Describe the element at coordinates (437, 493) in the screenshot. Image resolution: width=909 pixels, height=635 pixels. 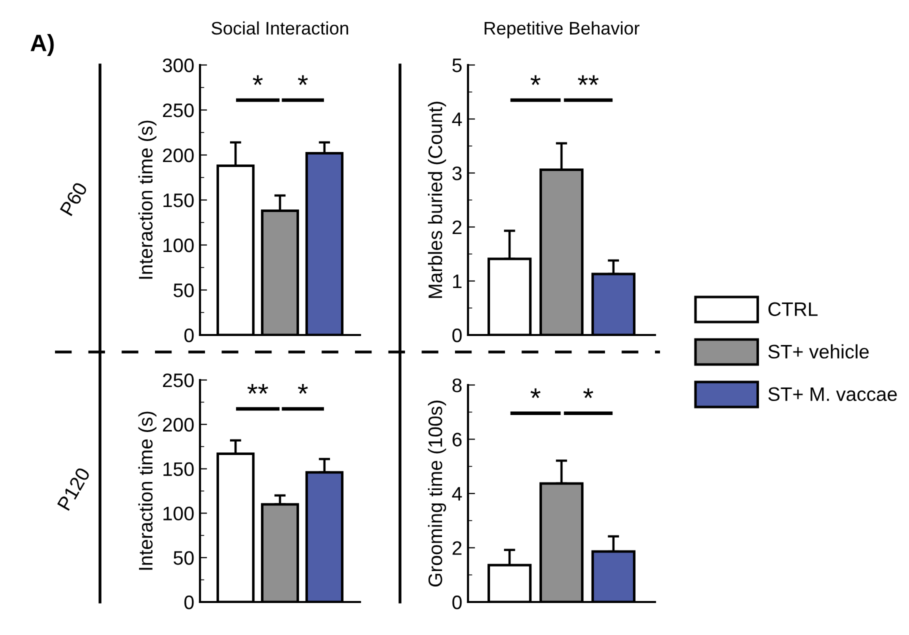
I see `y-axis-title: Grooming time (100s)` at that location.